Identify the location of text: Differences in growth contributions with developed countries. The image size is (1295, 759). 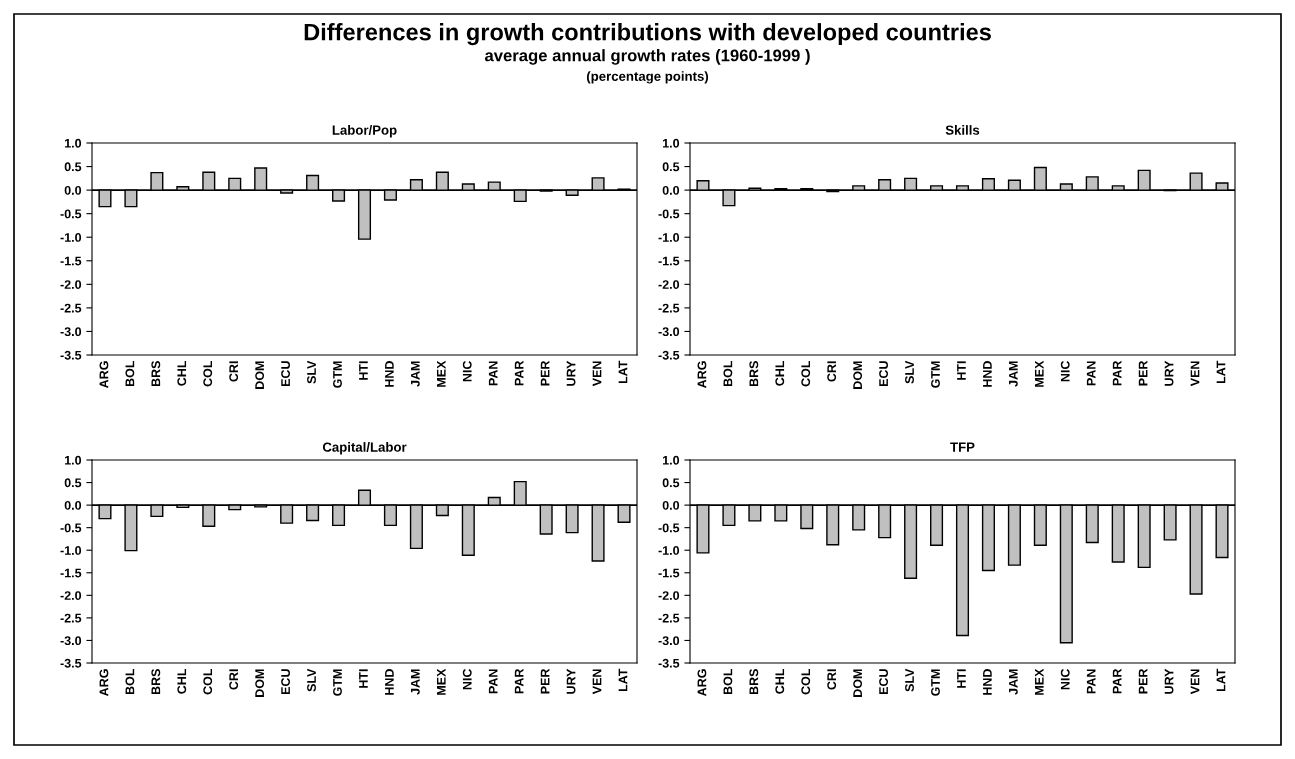
(647, 34).